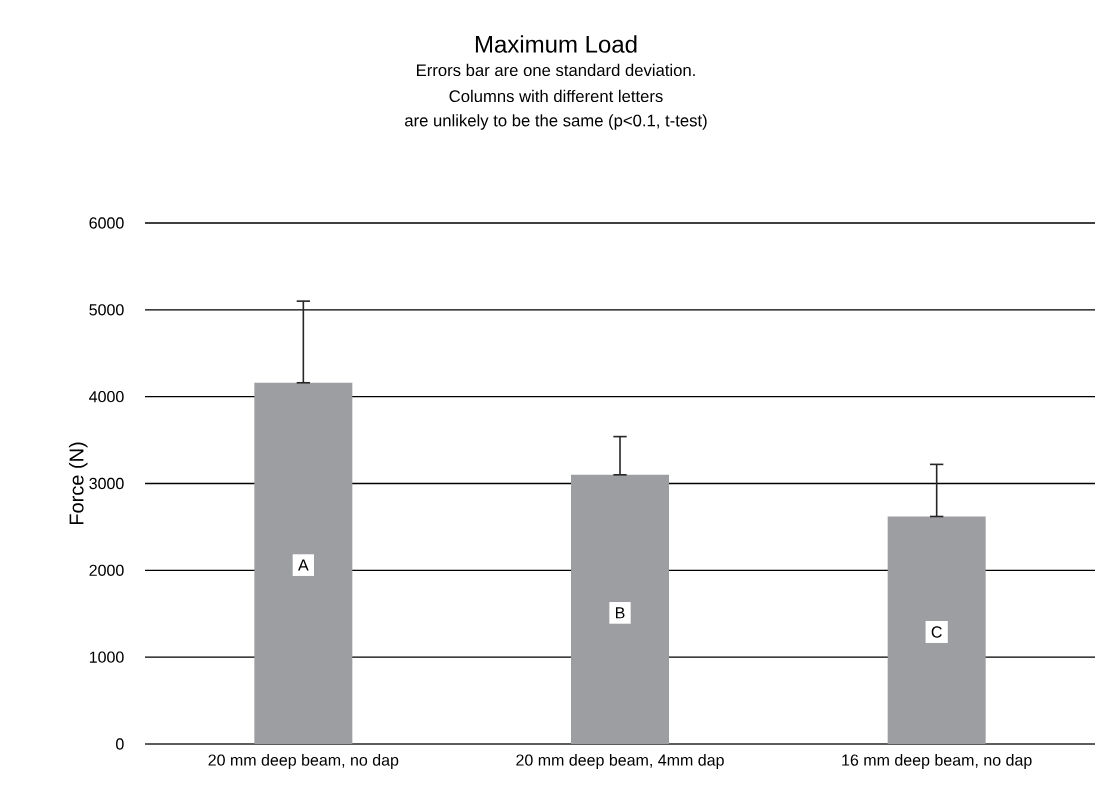 The image size is (1112, 798). Describe the element at coordinates (937, 761) in the screenshot. I see `x-tick-label: 16 mm deep beam, no dap` at that location.